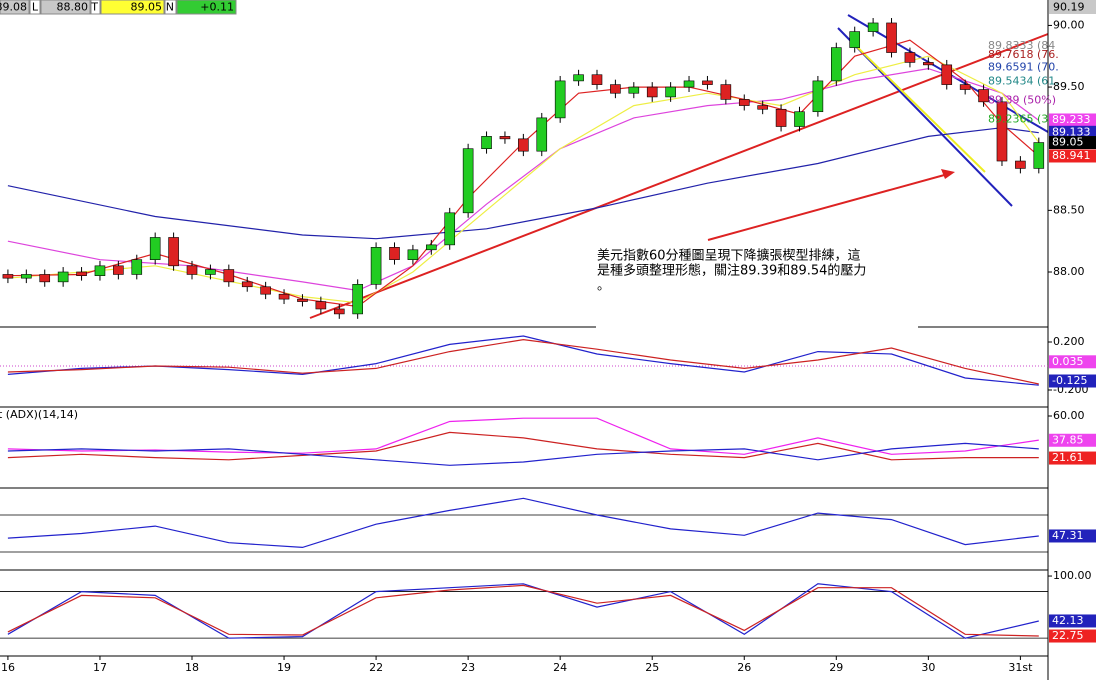 The height and width of the screenshot is (680, 1096). I want to click on value-marker-label: 88.941, so click(1071, 155).